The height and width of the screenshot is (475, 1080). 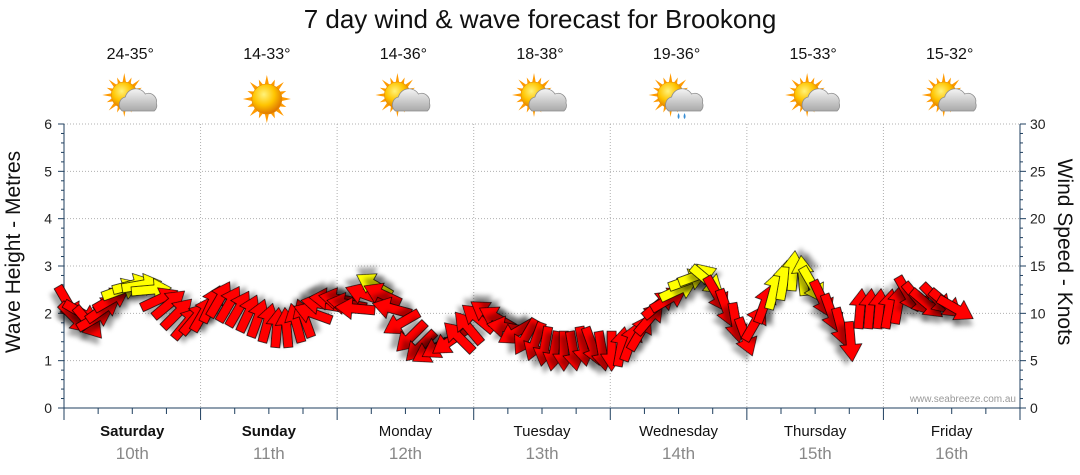 I want to click on day-date: 11th, so click(x=269, y=453).